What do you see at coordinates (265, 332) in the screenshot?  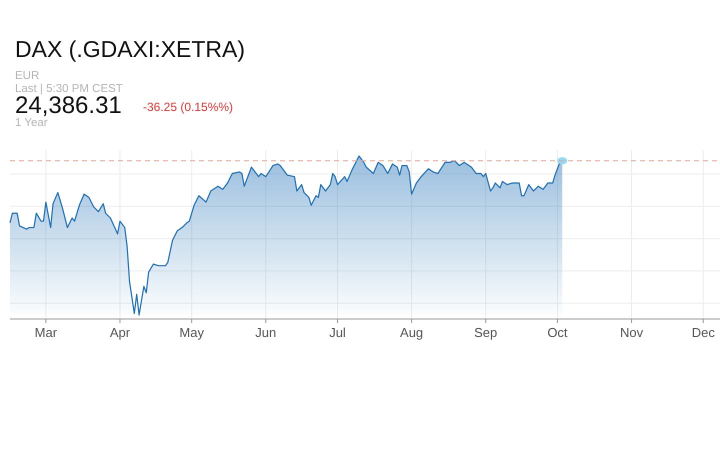 I see `x-tick-label: Jun` at bounding box center [265, 332].